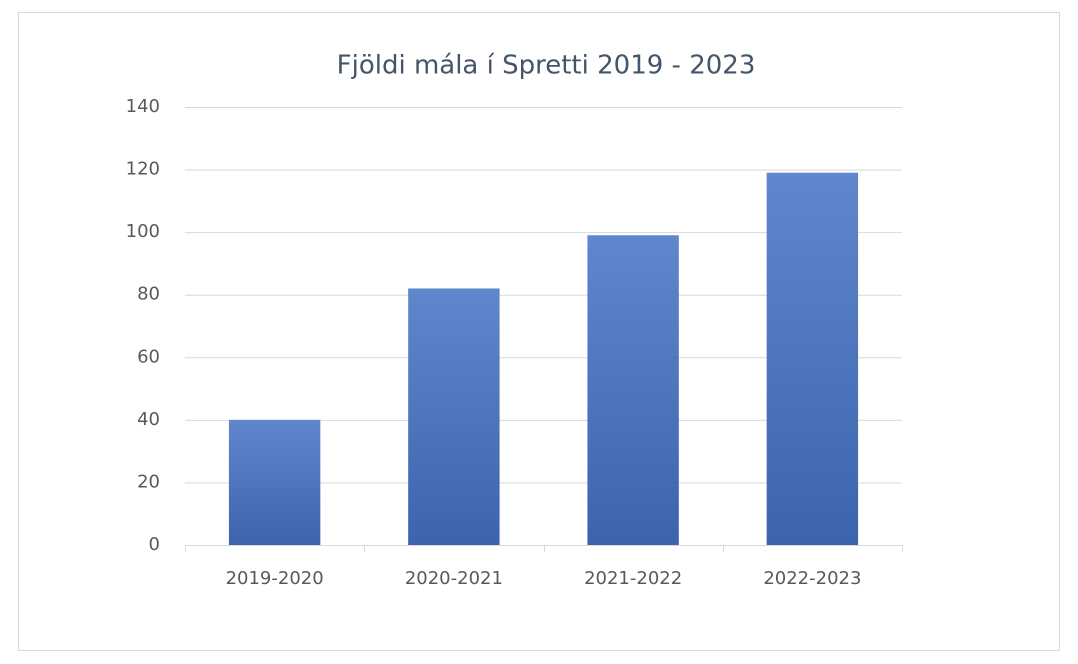 The width and height of the screenshot is (1078, 664). What do you see at coordinates (812, 578) in the screenshot?
I see `x-tick-label: 2022-2023` at bounding box center [812, 578].